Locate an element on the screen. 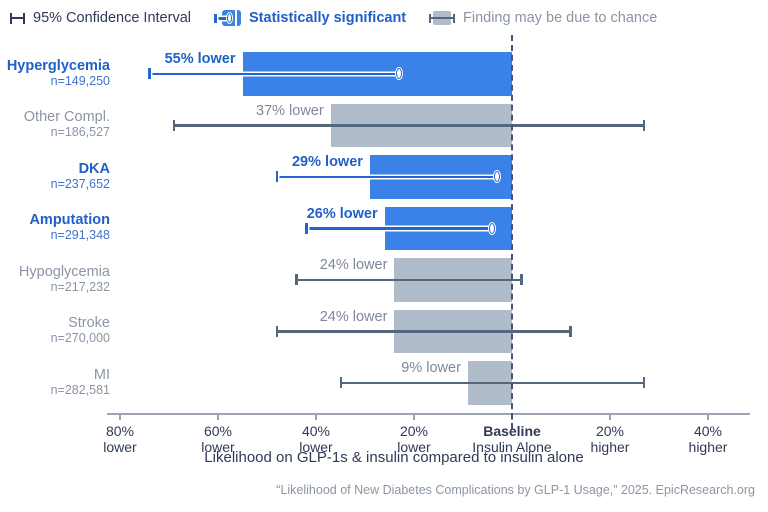  category-name-stroke: Stroke is located at coordinates (89, 323).